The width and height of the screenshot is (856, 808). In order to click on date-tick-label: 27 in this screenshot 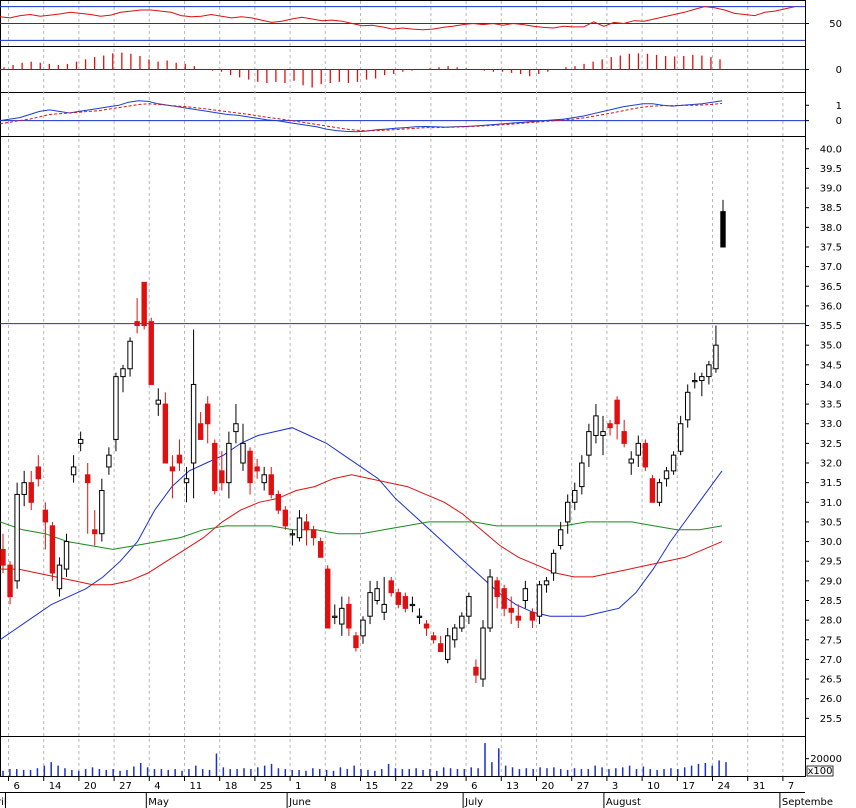, I will do `click(125, 786)`.